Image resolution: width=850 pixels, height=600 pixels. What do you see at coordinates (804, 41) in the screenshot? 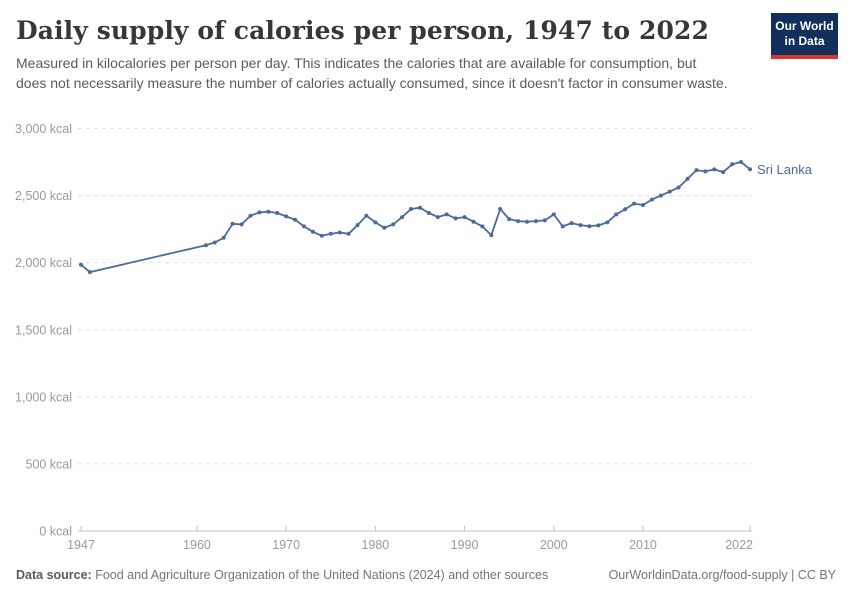
I see `owid-logo-line2: in Data` at bounding box center [804, 41].